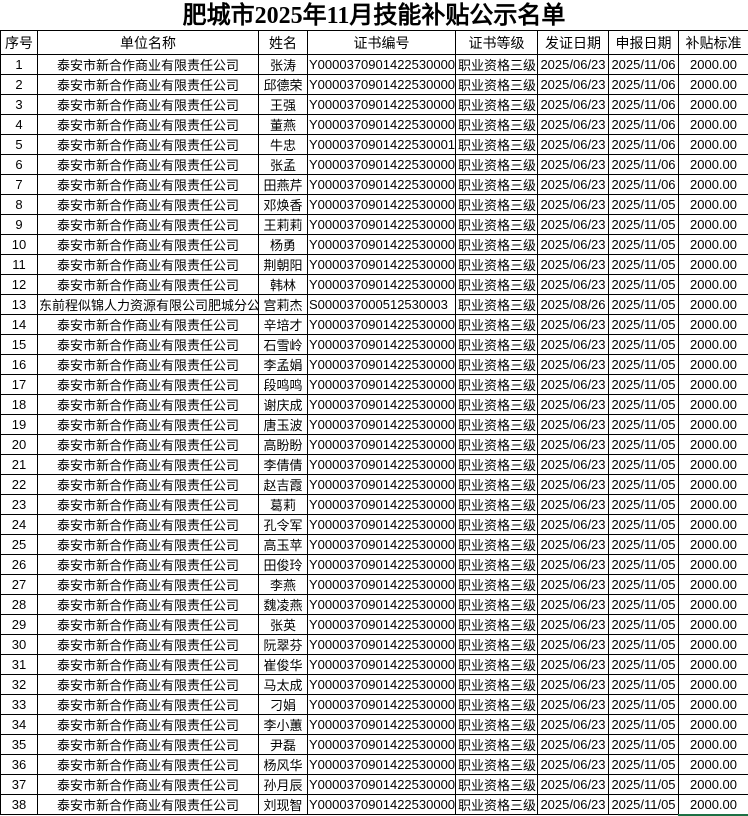 This screenshot has height=816, width=748. What do you see at coordinates (283, 785) in the screenshot?
I see `cell-name: 孙月辰` at bounding box center [283, 785].